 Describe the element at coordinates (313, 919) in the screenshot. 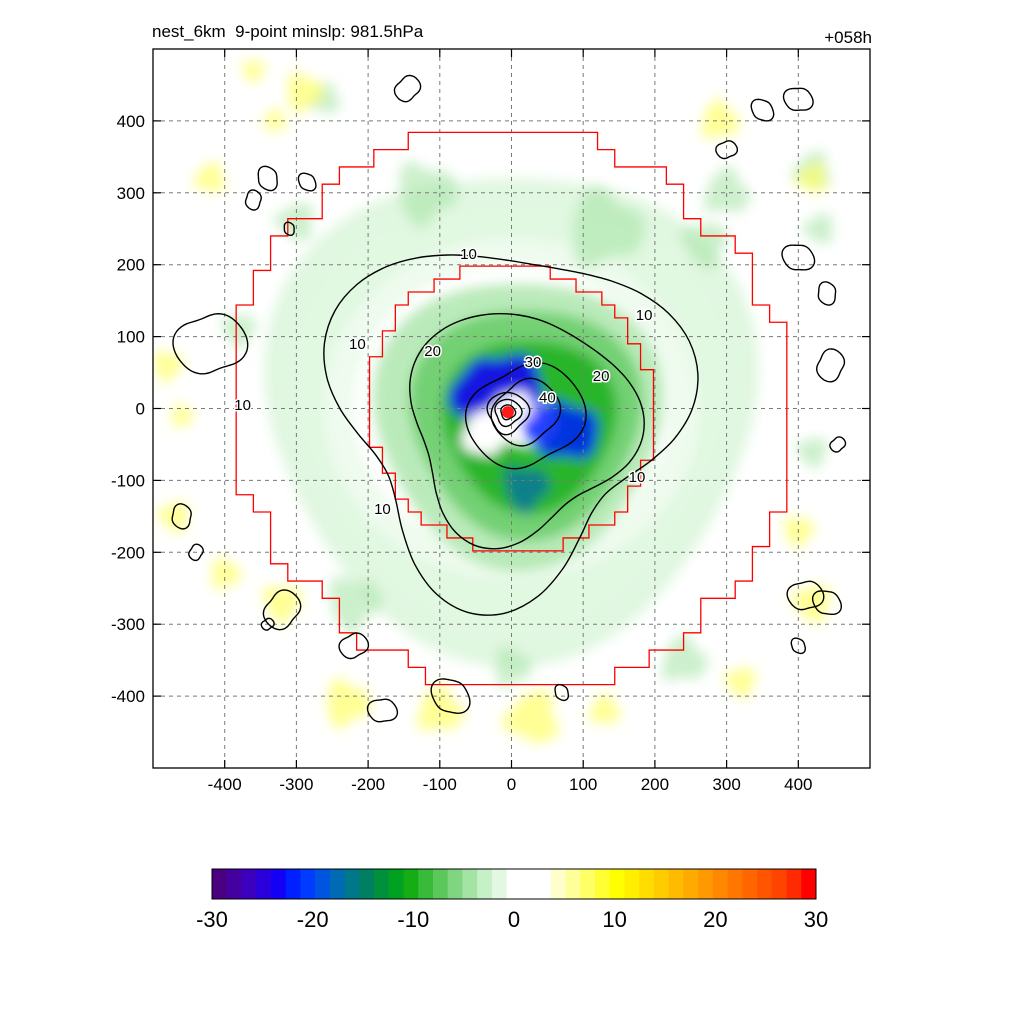

I see `colorbar-tick-label: -20` at that location.